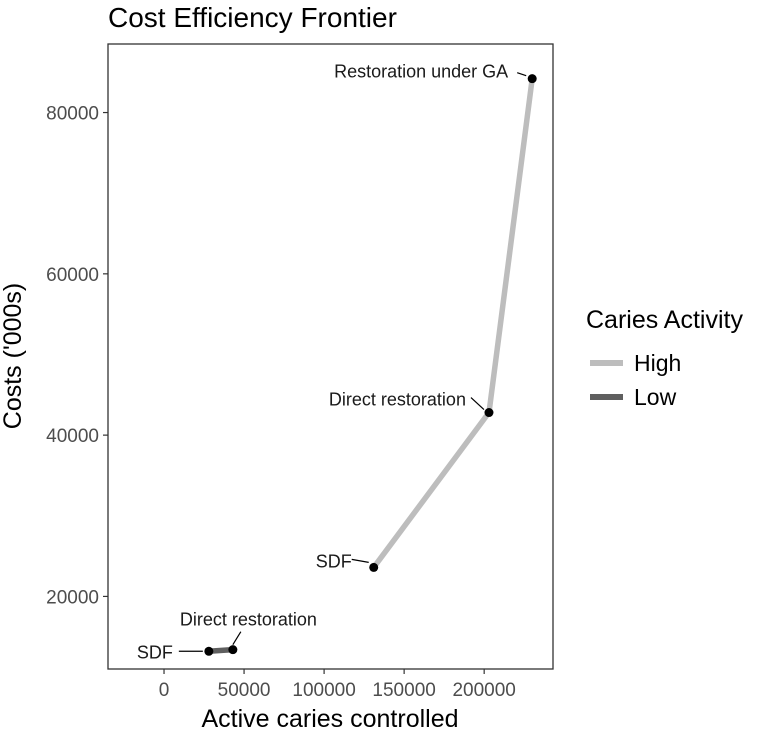 The height and width of the screenshot is (733, 766). I want to click on x-tick-label: 150000, so click(403, 690).